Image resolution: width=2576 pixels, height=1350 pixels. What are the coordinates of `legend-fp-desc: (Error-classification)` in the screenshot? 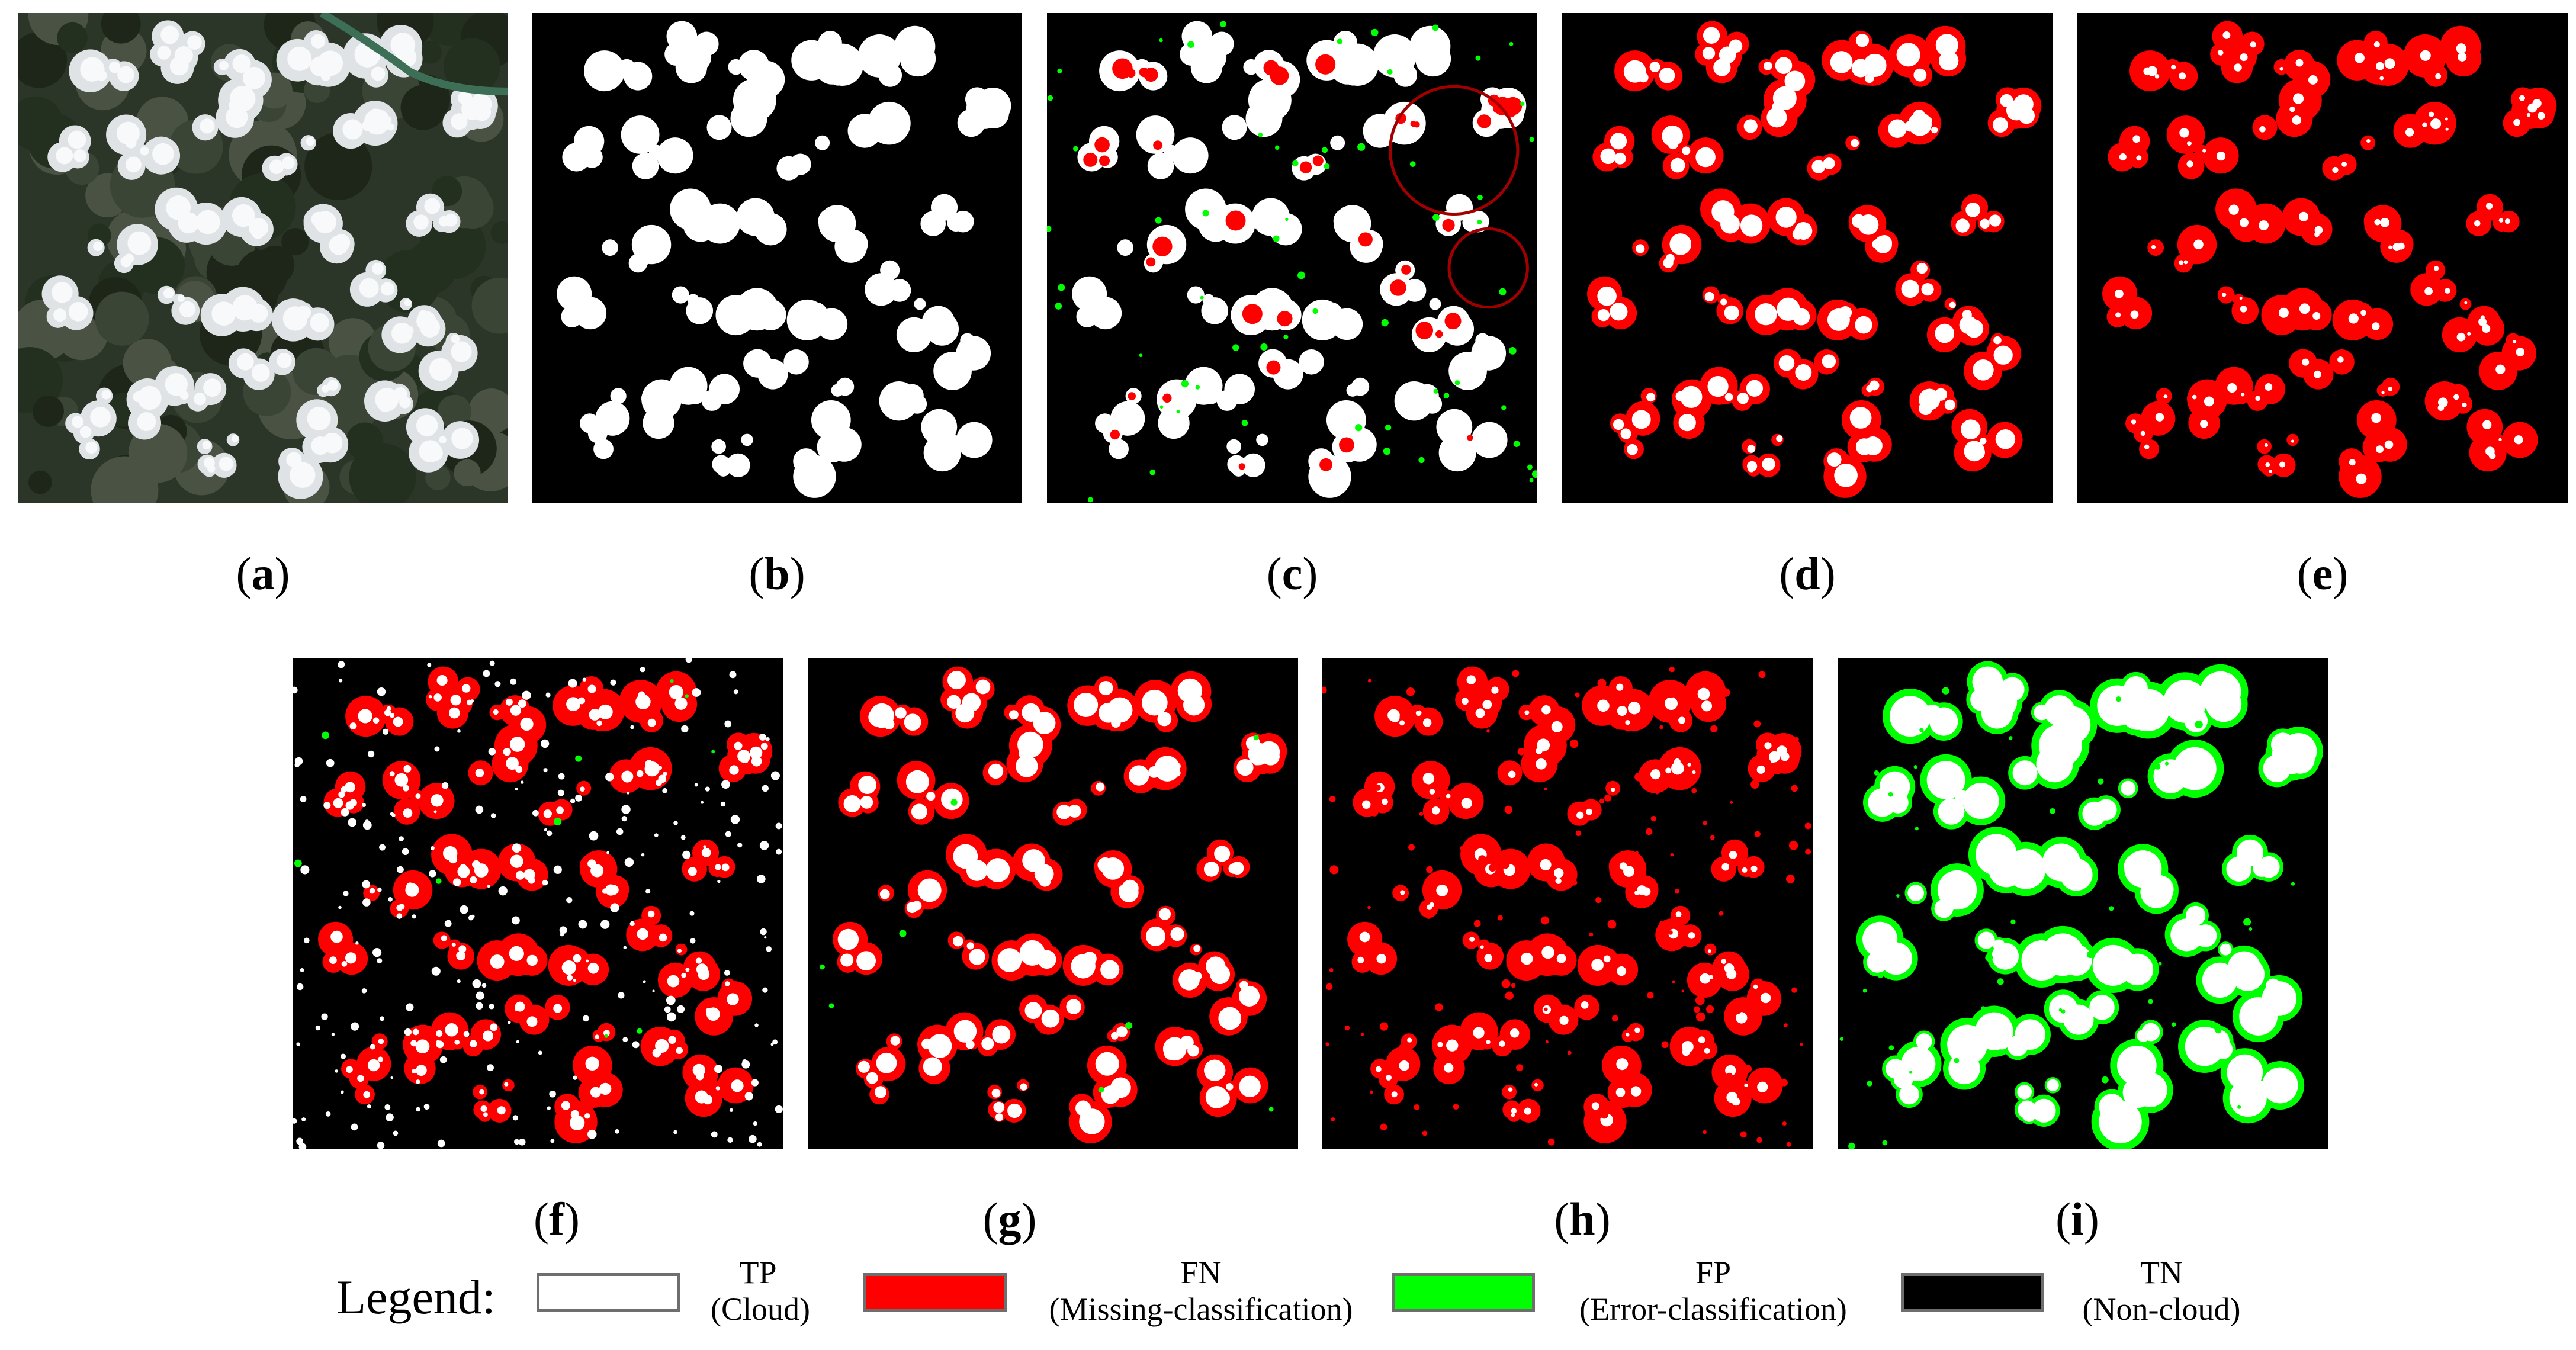 It's located at (1713, 1309).